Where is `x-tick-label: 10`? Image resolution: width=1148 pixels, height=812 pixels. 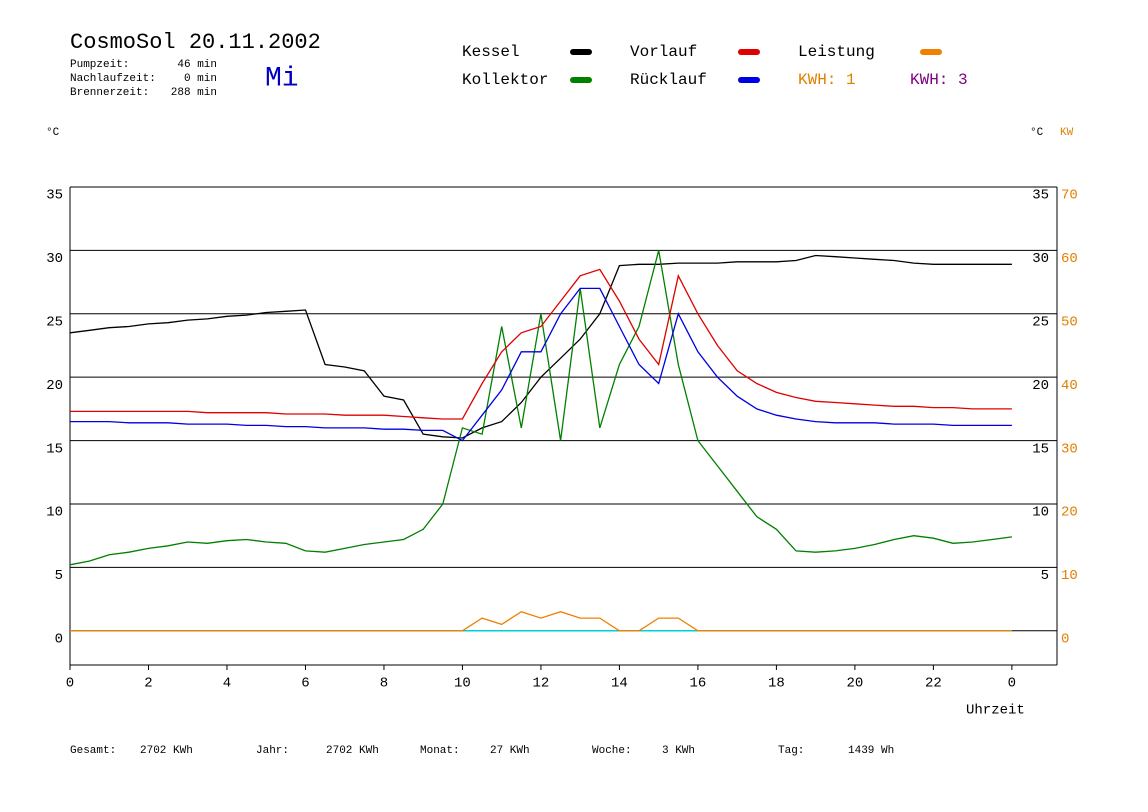 x-tick-label: 10 is located at coordinates (462, 684).